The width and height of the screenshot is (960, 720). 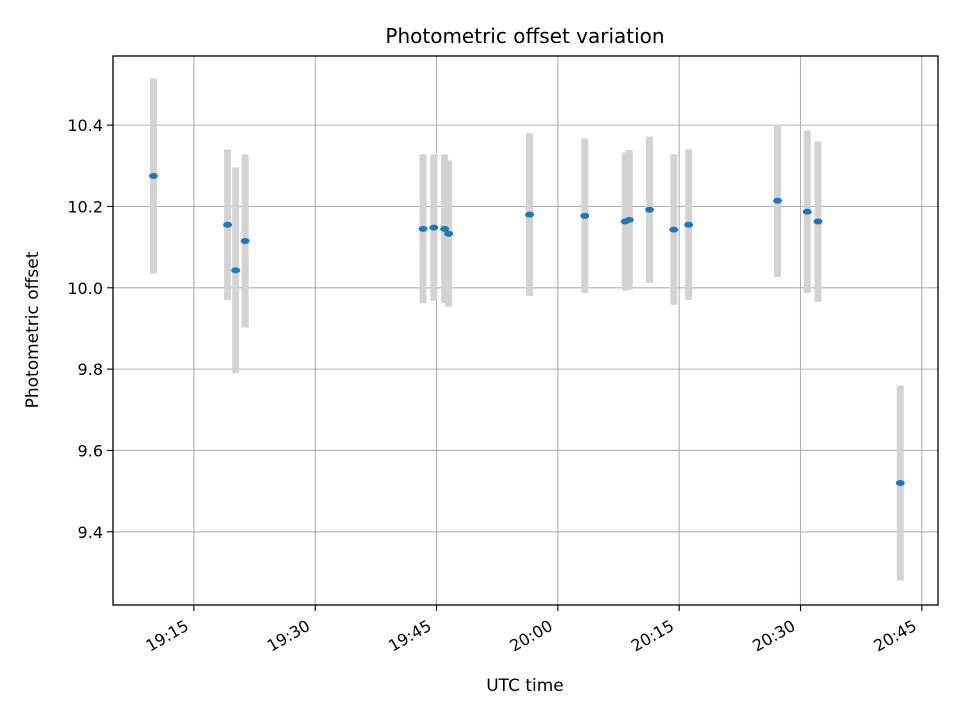 What do you see at coordinates (90, 329) in the screenshot?
I see `y-axis-ticks: 9.4 9.6 9.8 10.0 10.2 10.4` at bounding box center [90, 329].